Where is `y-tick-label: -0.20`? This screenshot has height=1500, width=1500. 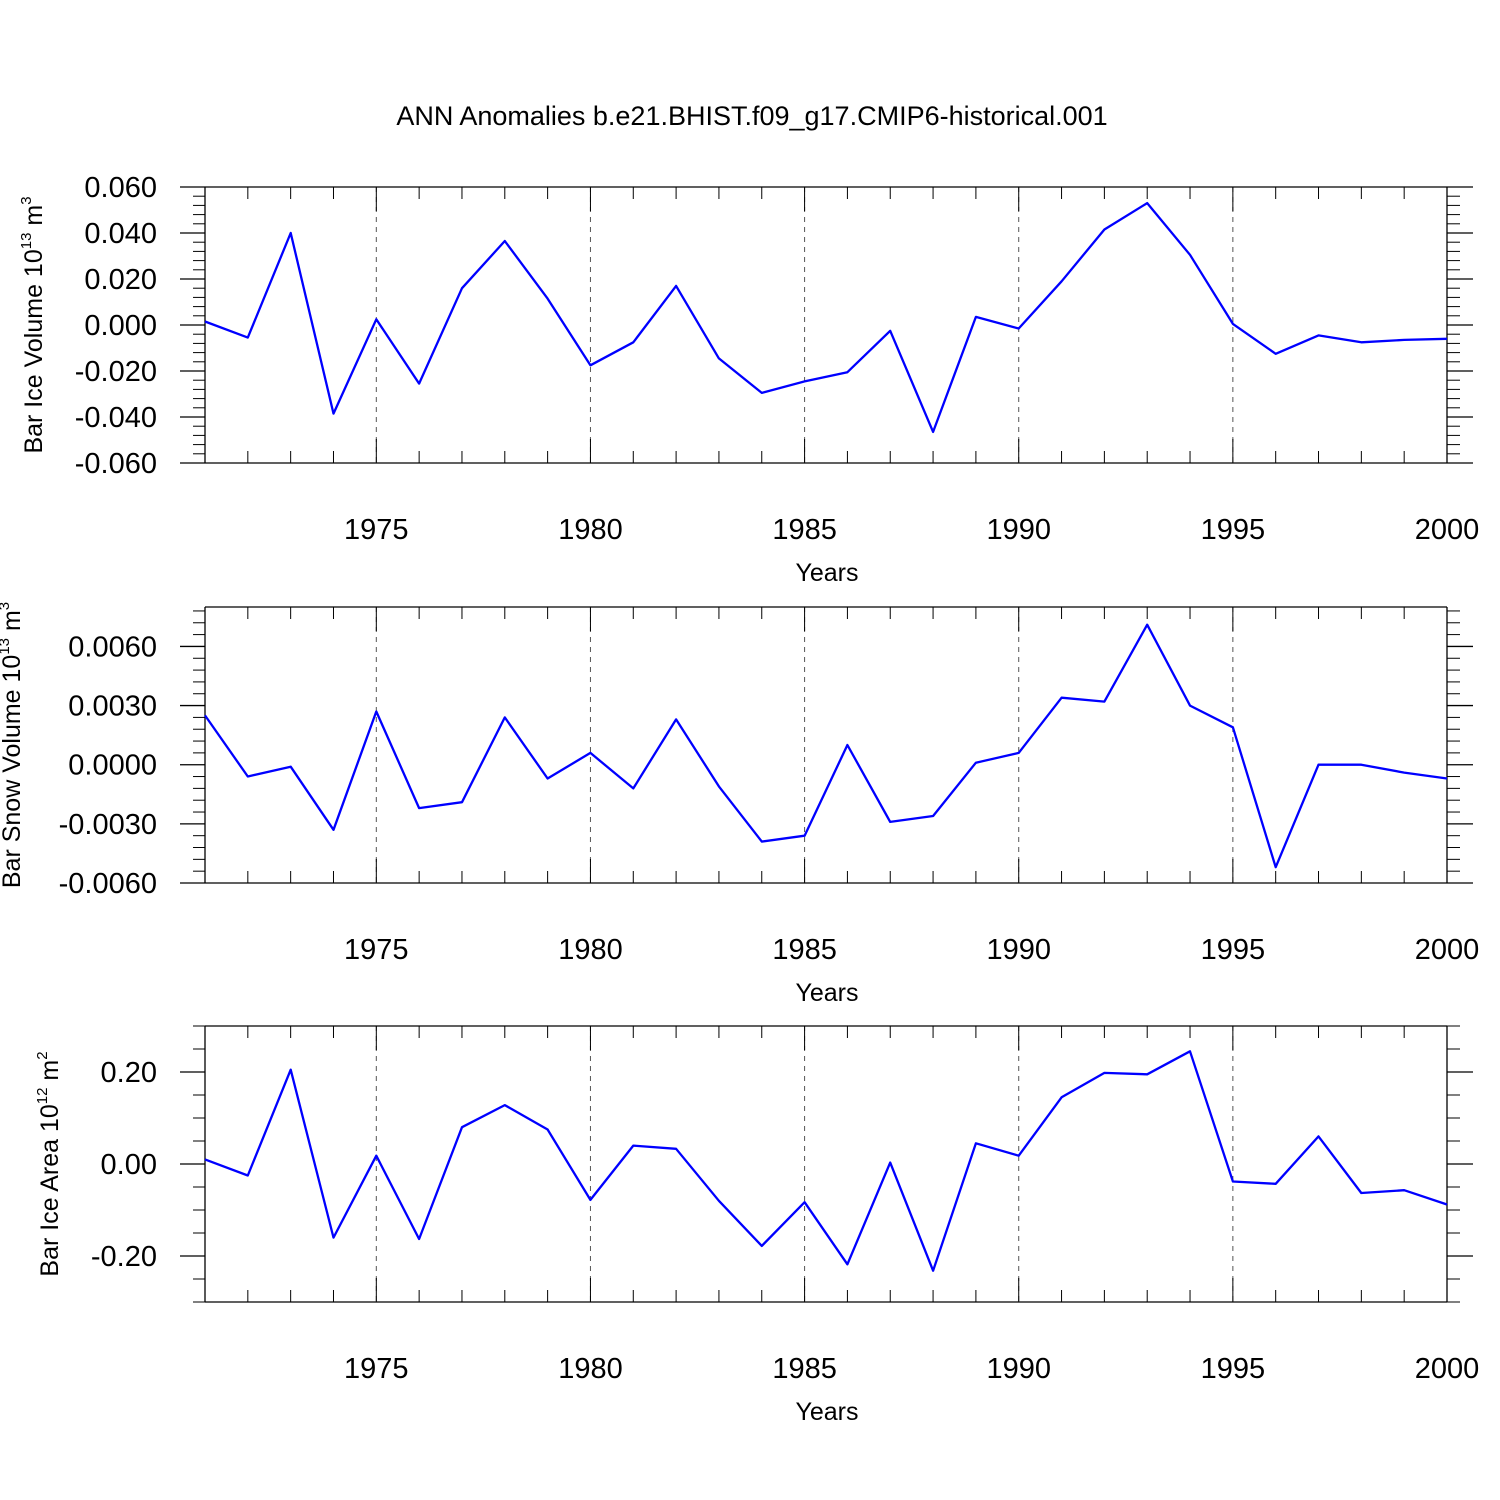 y-tick-label: -0.20 is located at coordinates (124, 1257).